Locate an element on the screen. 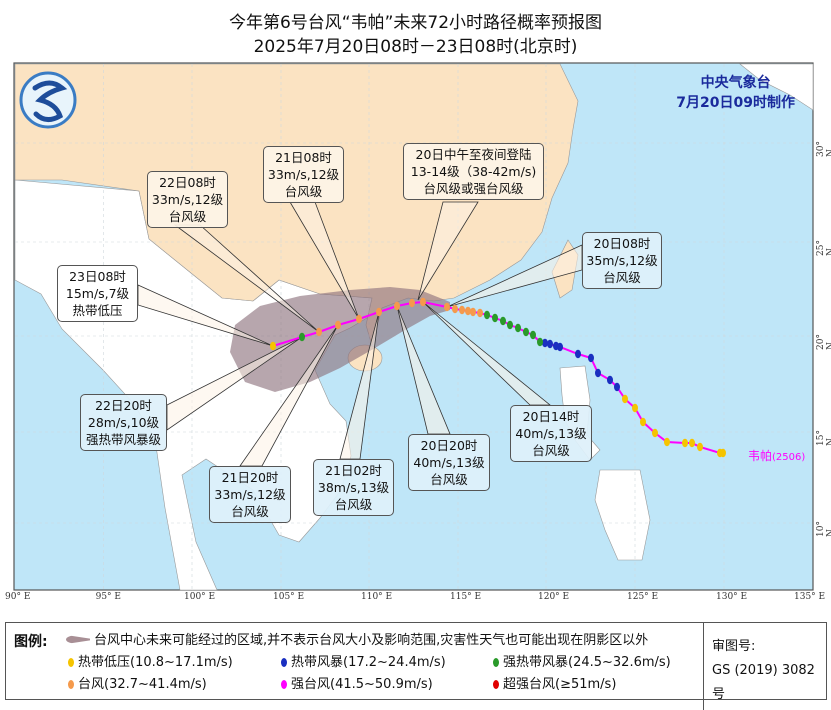 The width and height of the screenshot is (831, 710). latitude-label: 15° N is located at coordinates (823, 438).